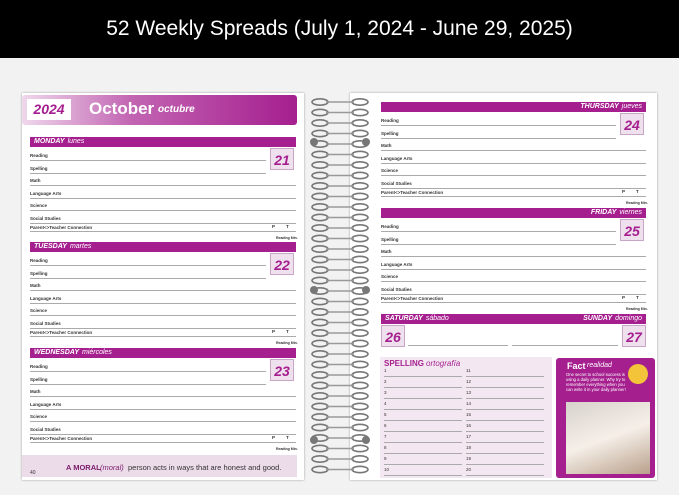 Image resolution: width=679 pixels, height=495 pixels. Describe the element at coordinates (624, 297) in the screenshot. I see `parent-mark: P` at that location.